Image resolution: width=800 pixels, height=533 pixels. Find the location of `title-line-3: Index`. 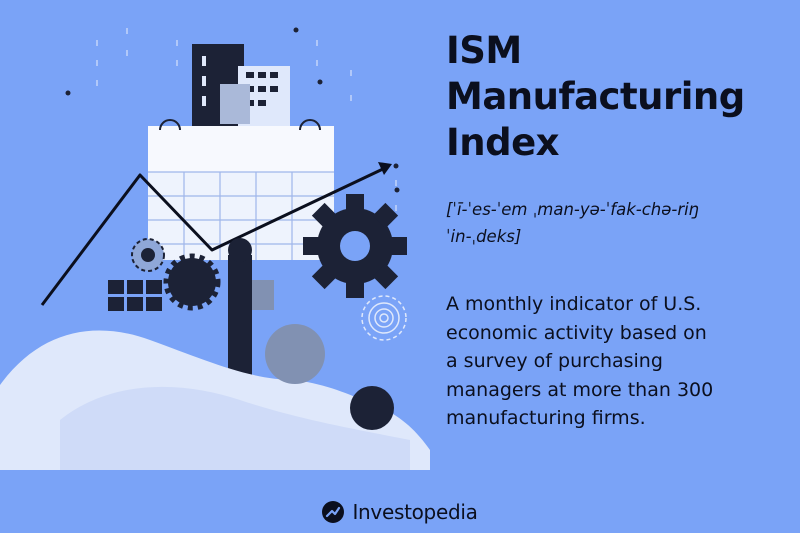

title-line-3: Index is located at coordinates (503, 142).